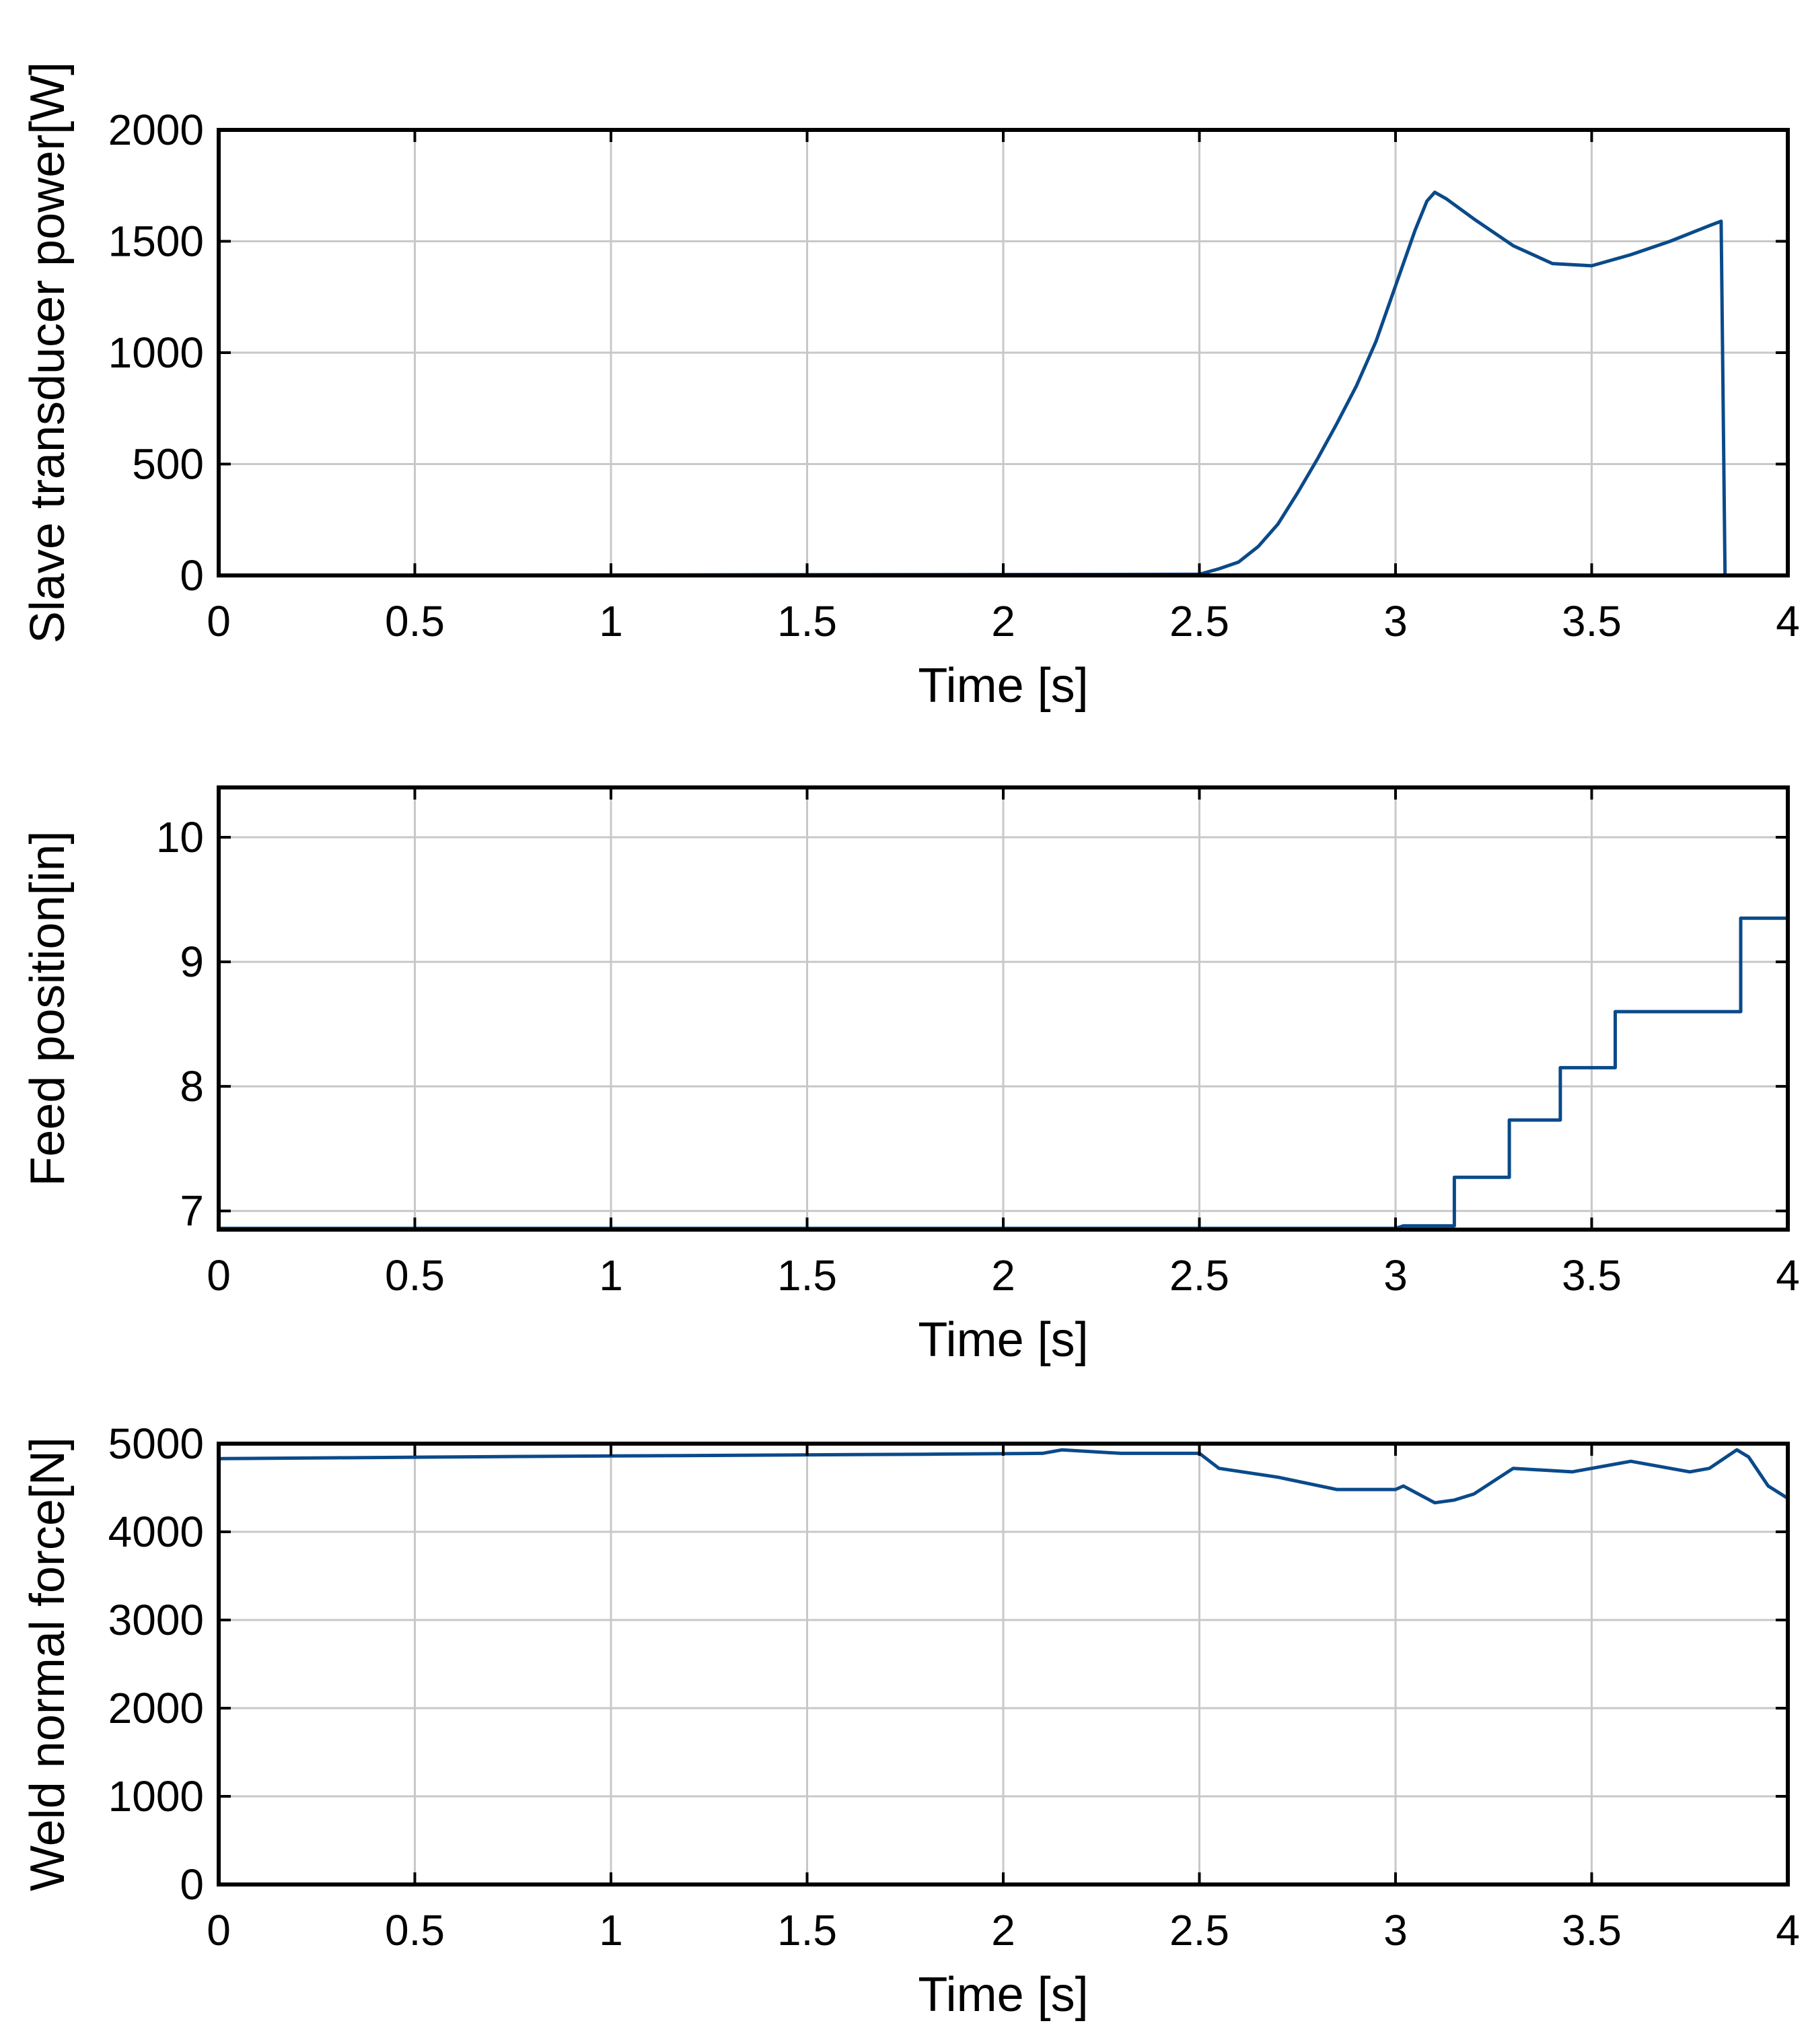 The image size is (1808, 2044). Describe the element at coordinates (1788, 621) in the screenshot. I see `power-x-tick-label: 4` at that location.